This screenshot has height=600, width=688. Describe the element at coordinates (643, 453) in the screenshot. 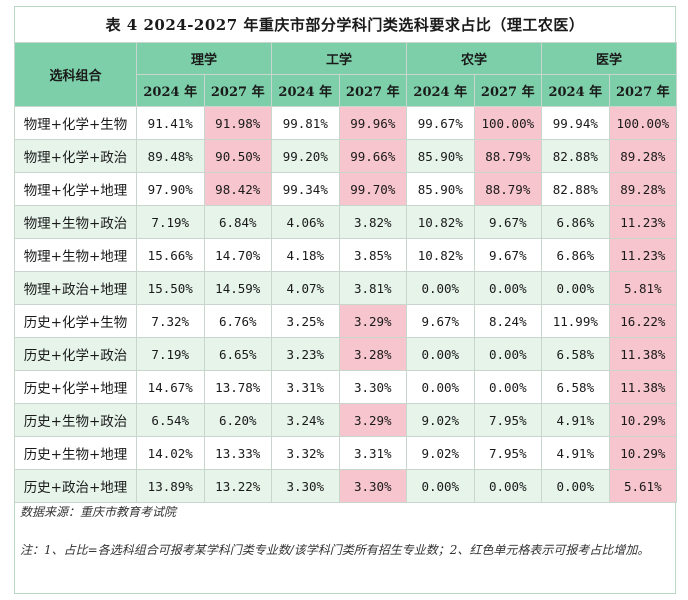

I see `value-cell: 10.29%` at that location.